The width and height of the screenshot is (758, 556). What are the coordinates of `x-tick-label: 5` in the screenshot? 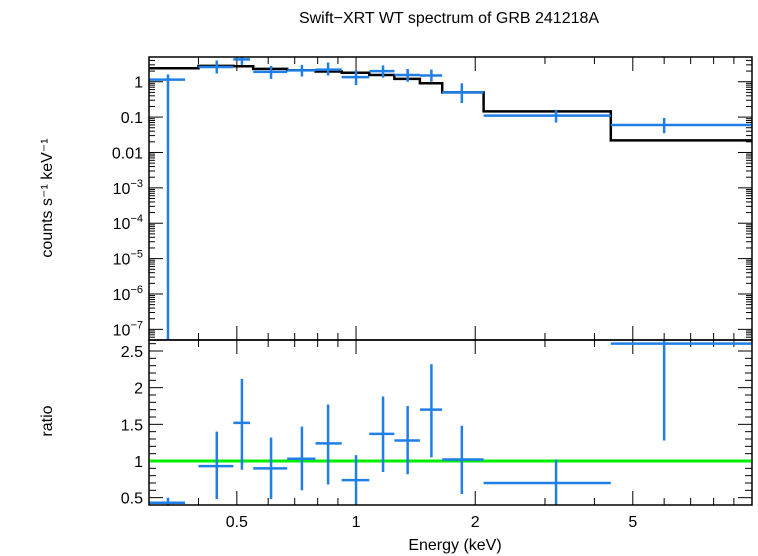 It's located at (632, 522).